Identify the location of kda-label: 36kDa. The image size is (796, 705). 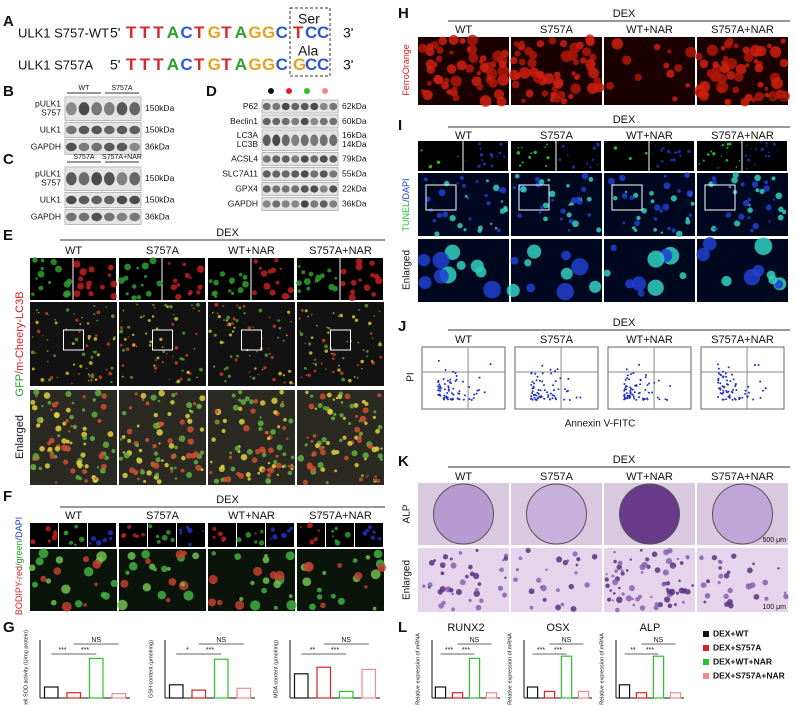
(157, 146).